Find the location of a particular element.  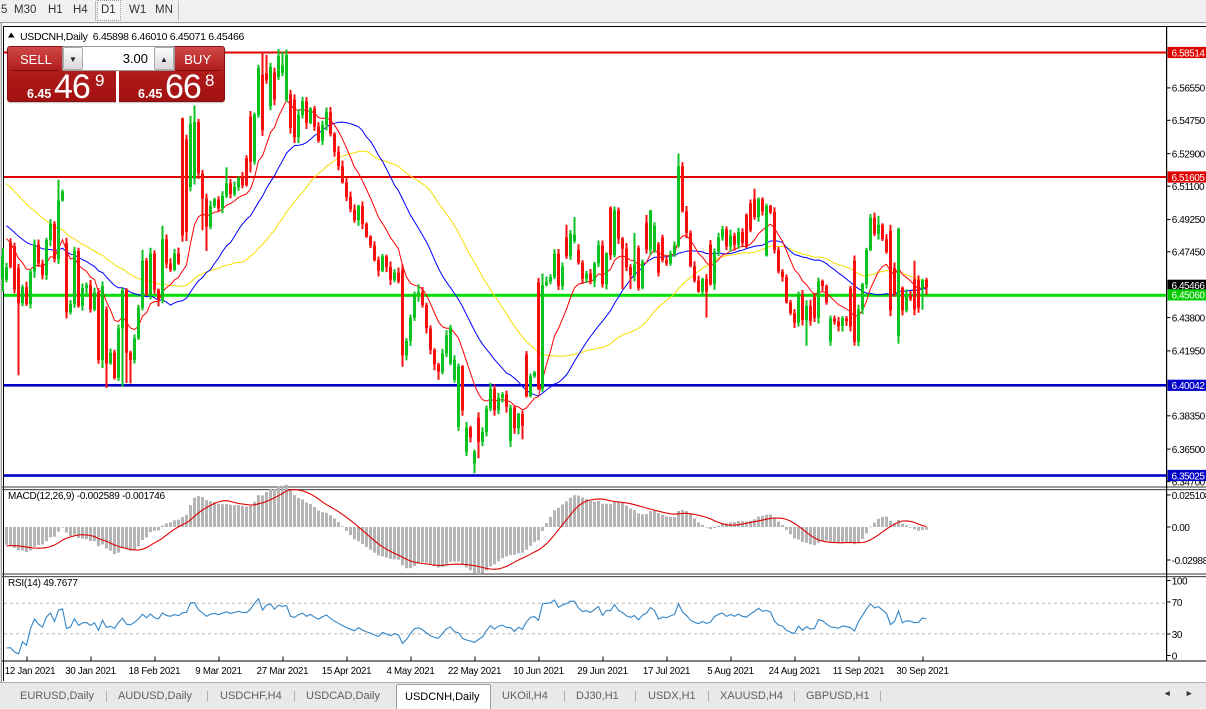

svg-text: 6.58514 is located at coordinates (1189, 53).